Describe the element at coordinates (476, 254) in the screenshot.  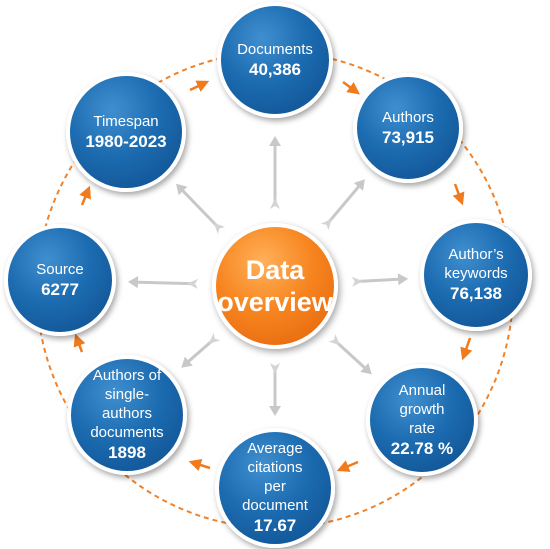
I see `node-authors-keywords-label: Author’s` at that location.